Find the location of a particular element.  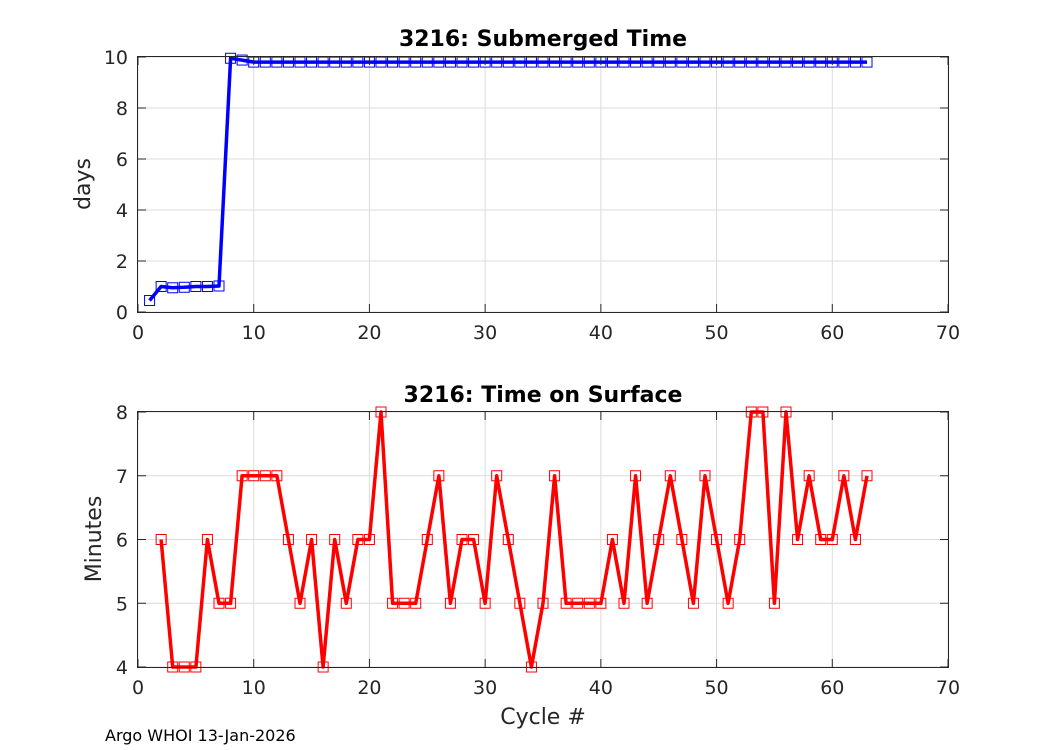

chart-title: 3216: Submerged Time is located at coordinates (543, 39).